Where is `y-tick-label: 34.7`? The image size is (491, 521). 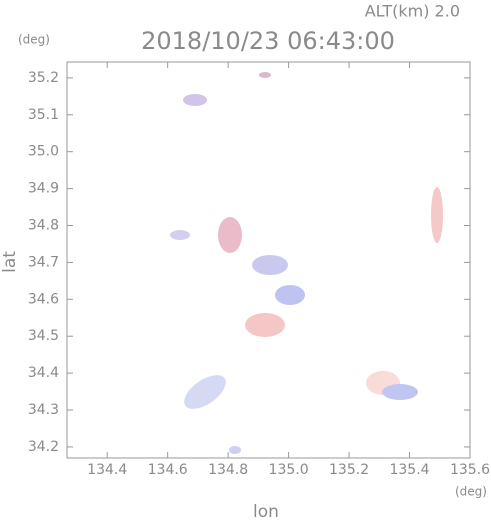
y-tick-label: 34.7 is located at coordinates (43, 262).